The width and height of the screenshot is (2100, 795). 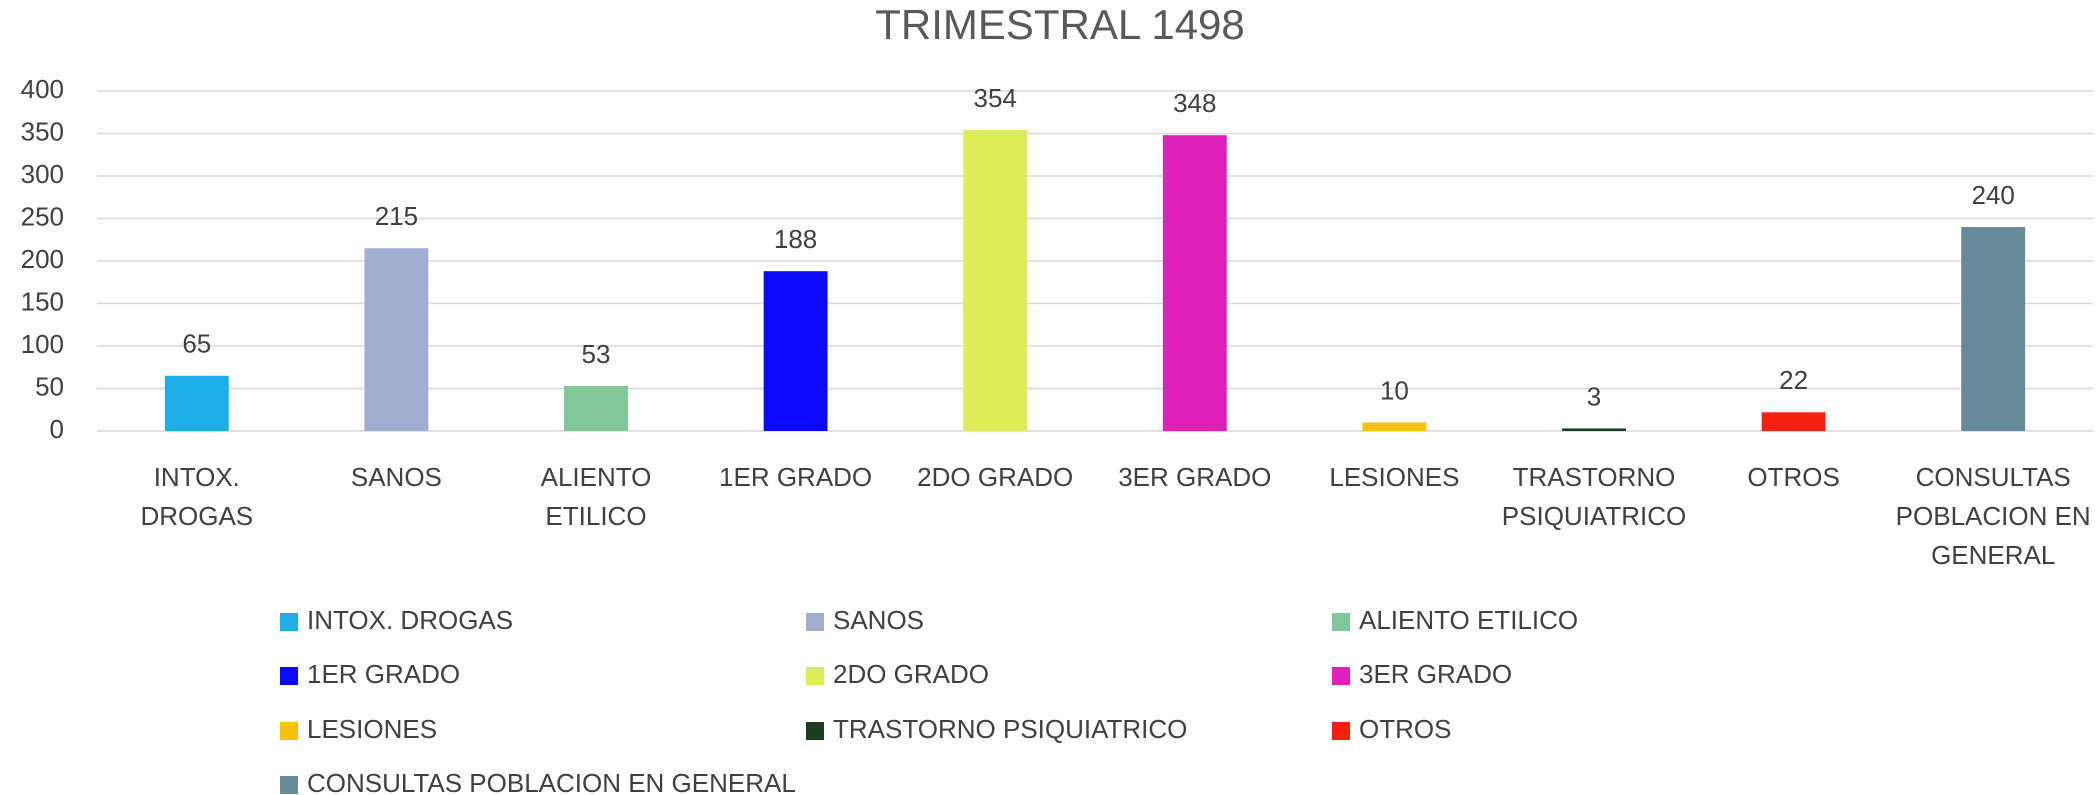 I want to click on legend-label: LESIONES, so click(x=372, y=729).